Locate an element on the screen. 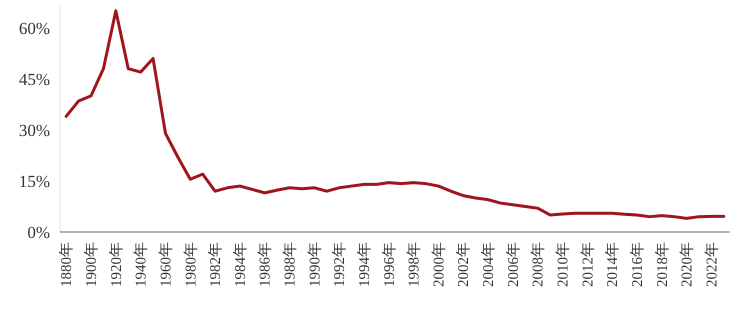 The height and width of the screenshot is (321, 750). y-tick-label: 45% is located at coordinates (34, 79).